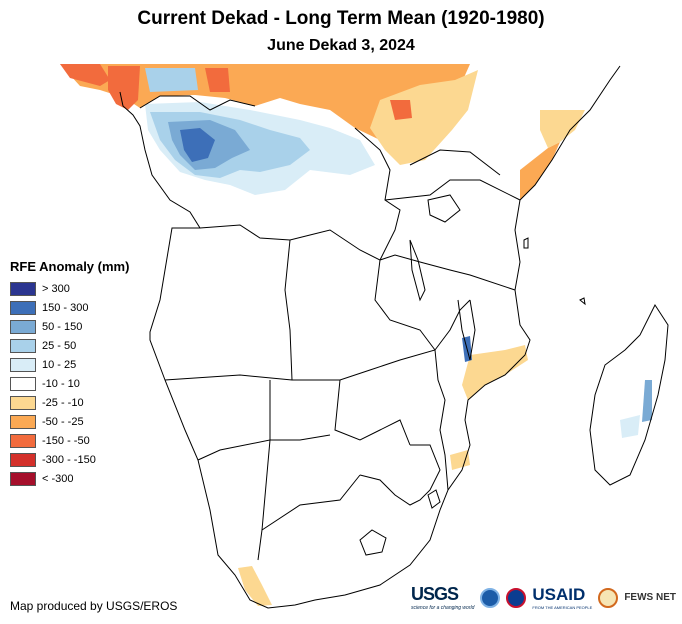 The width and height of the screenshot is (682, 624). Describe the element at coordinates (582, 301) in the screenshot. I see `island-comoros` at that location.